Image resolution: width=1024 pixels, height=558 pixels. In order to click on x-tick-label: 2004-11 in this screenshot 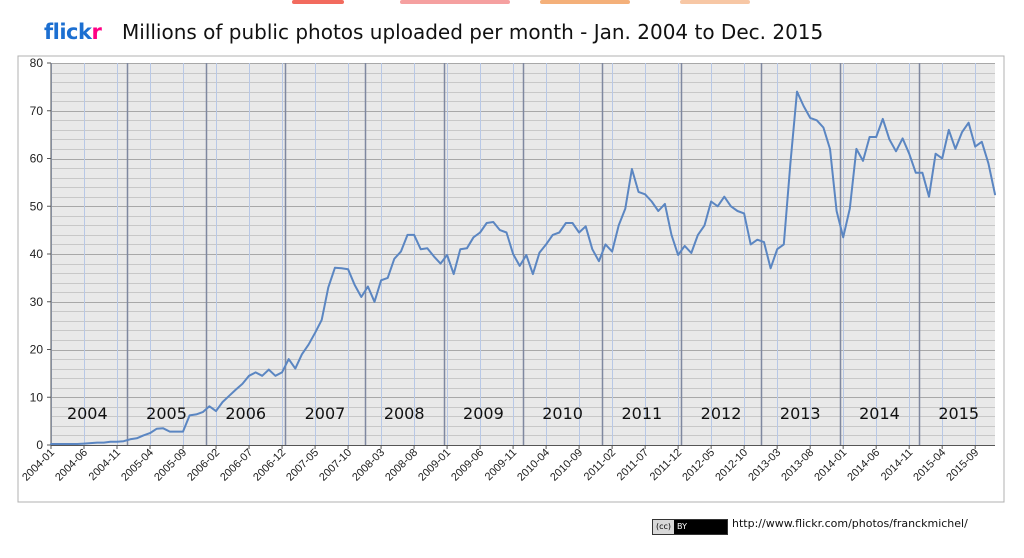, I will do `click(105, 465)`.